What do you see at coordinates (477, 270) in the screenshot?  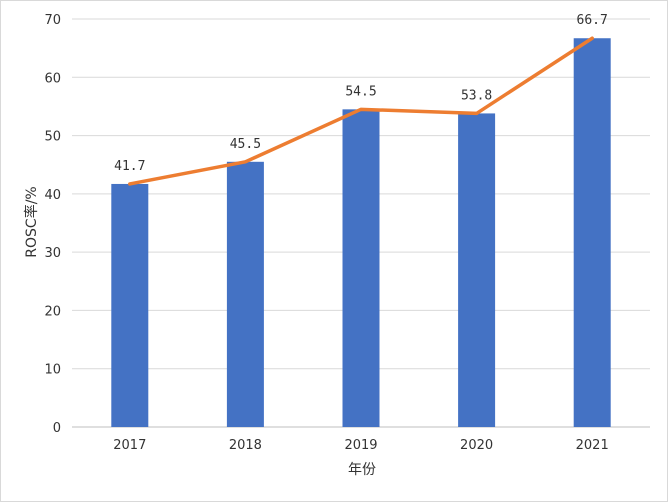 I see `bar-2020` at bounding box center [477, 270].